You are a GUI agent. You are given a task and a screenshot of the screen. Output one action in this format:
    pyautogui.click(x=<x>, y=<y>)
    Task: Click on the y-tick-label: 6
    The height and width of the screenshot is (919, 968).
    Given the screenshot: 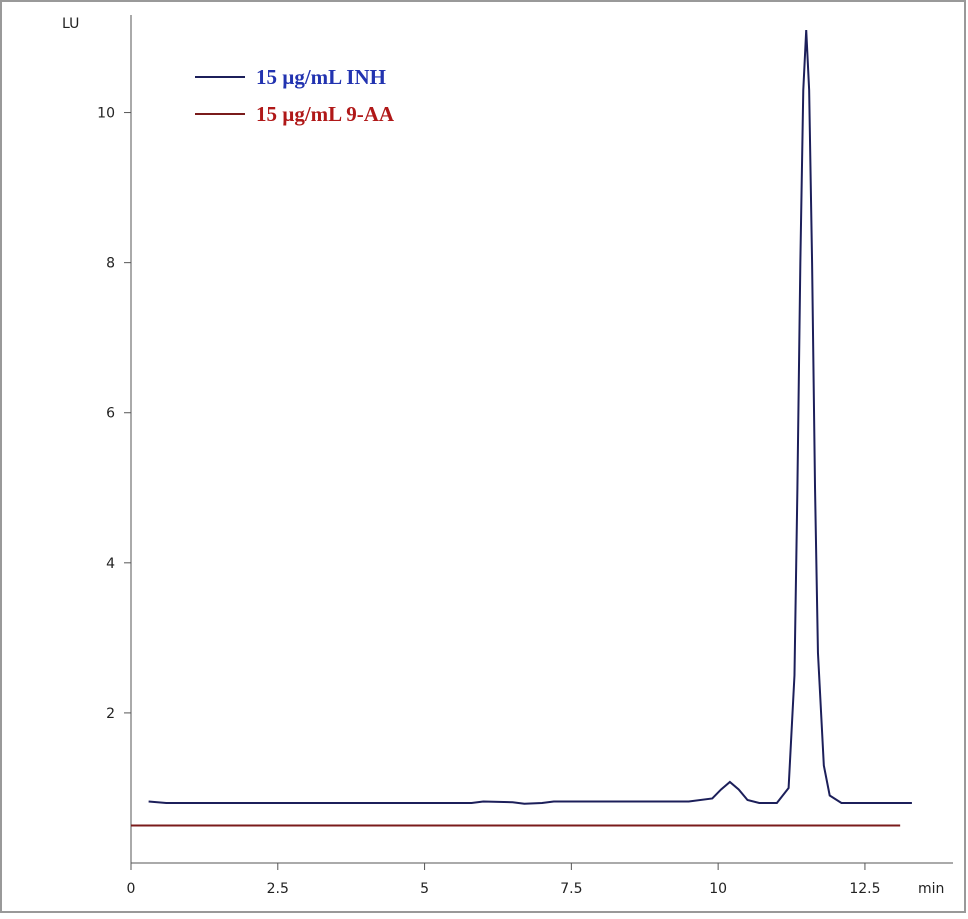 What is the action you would take?
    pyautogui.click(x=110, y=414)
    